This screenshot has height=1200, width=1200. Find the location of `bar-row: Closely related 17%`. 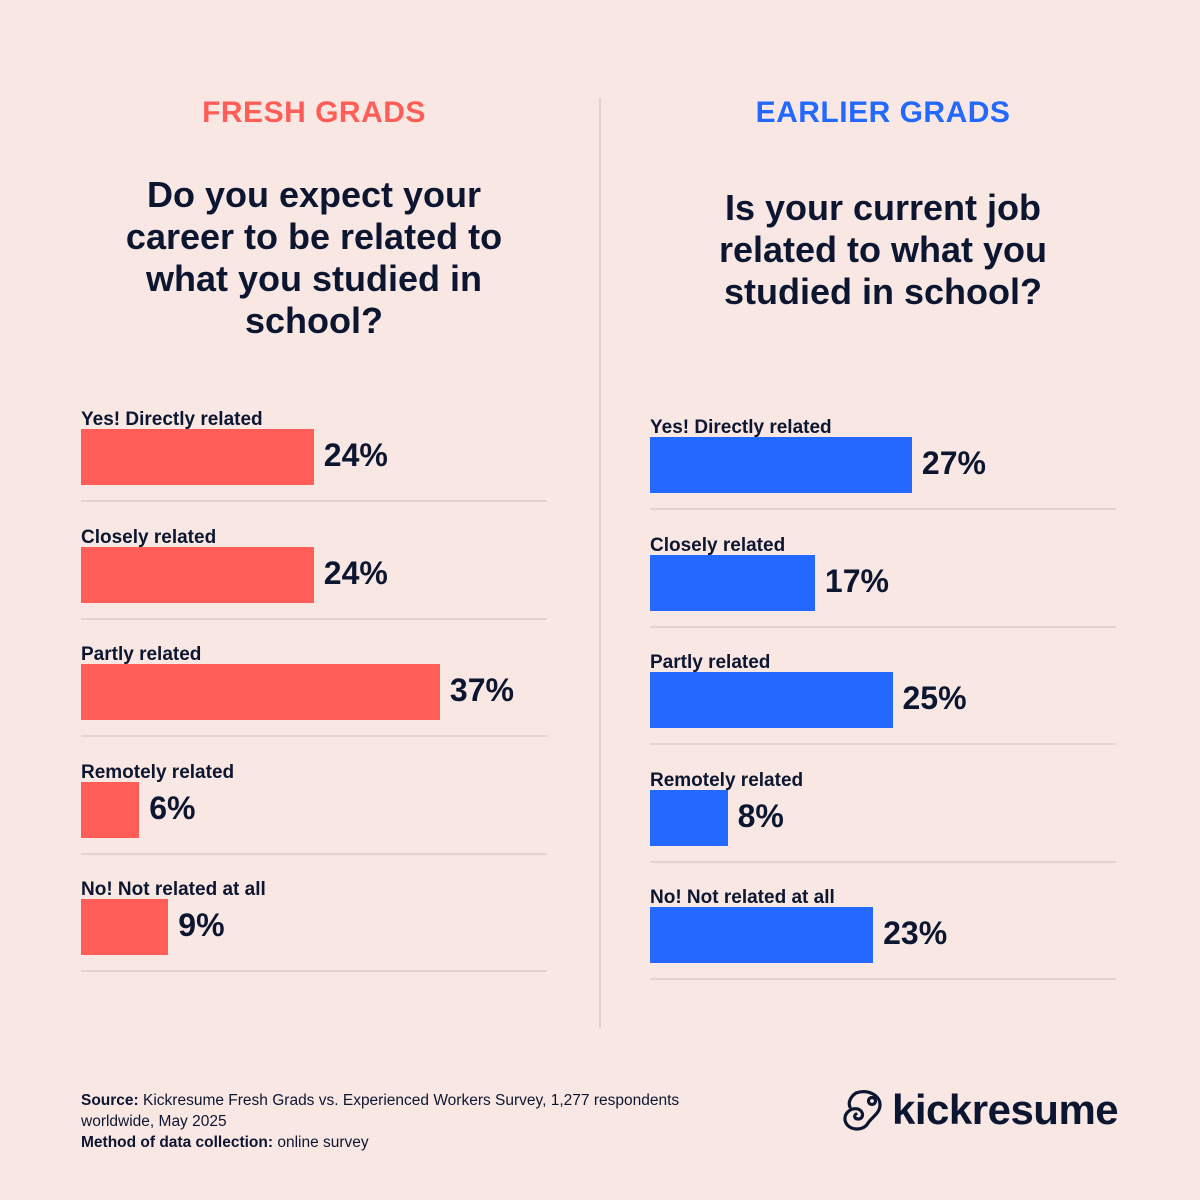

bar-row: Closely related 17% is located at coordinates (883, 600).